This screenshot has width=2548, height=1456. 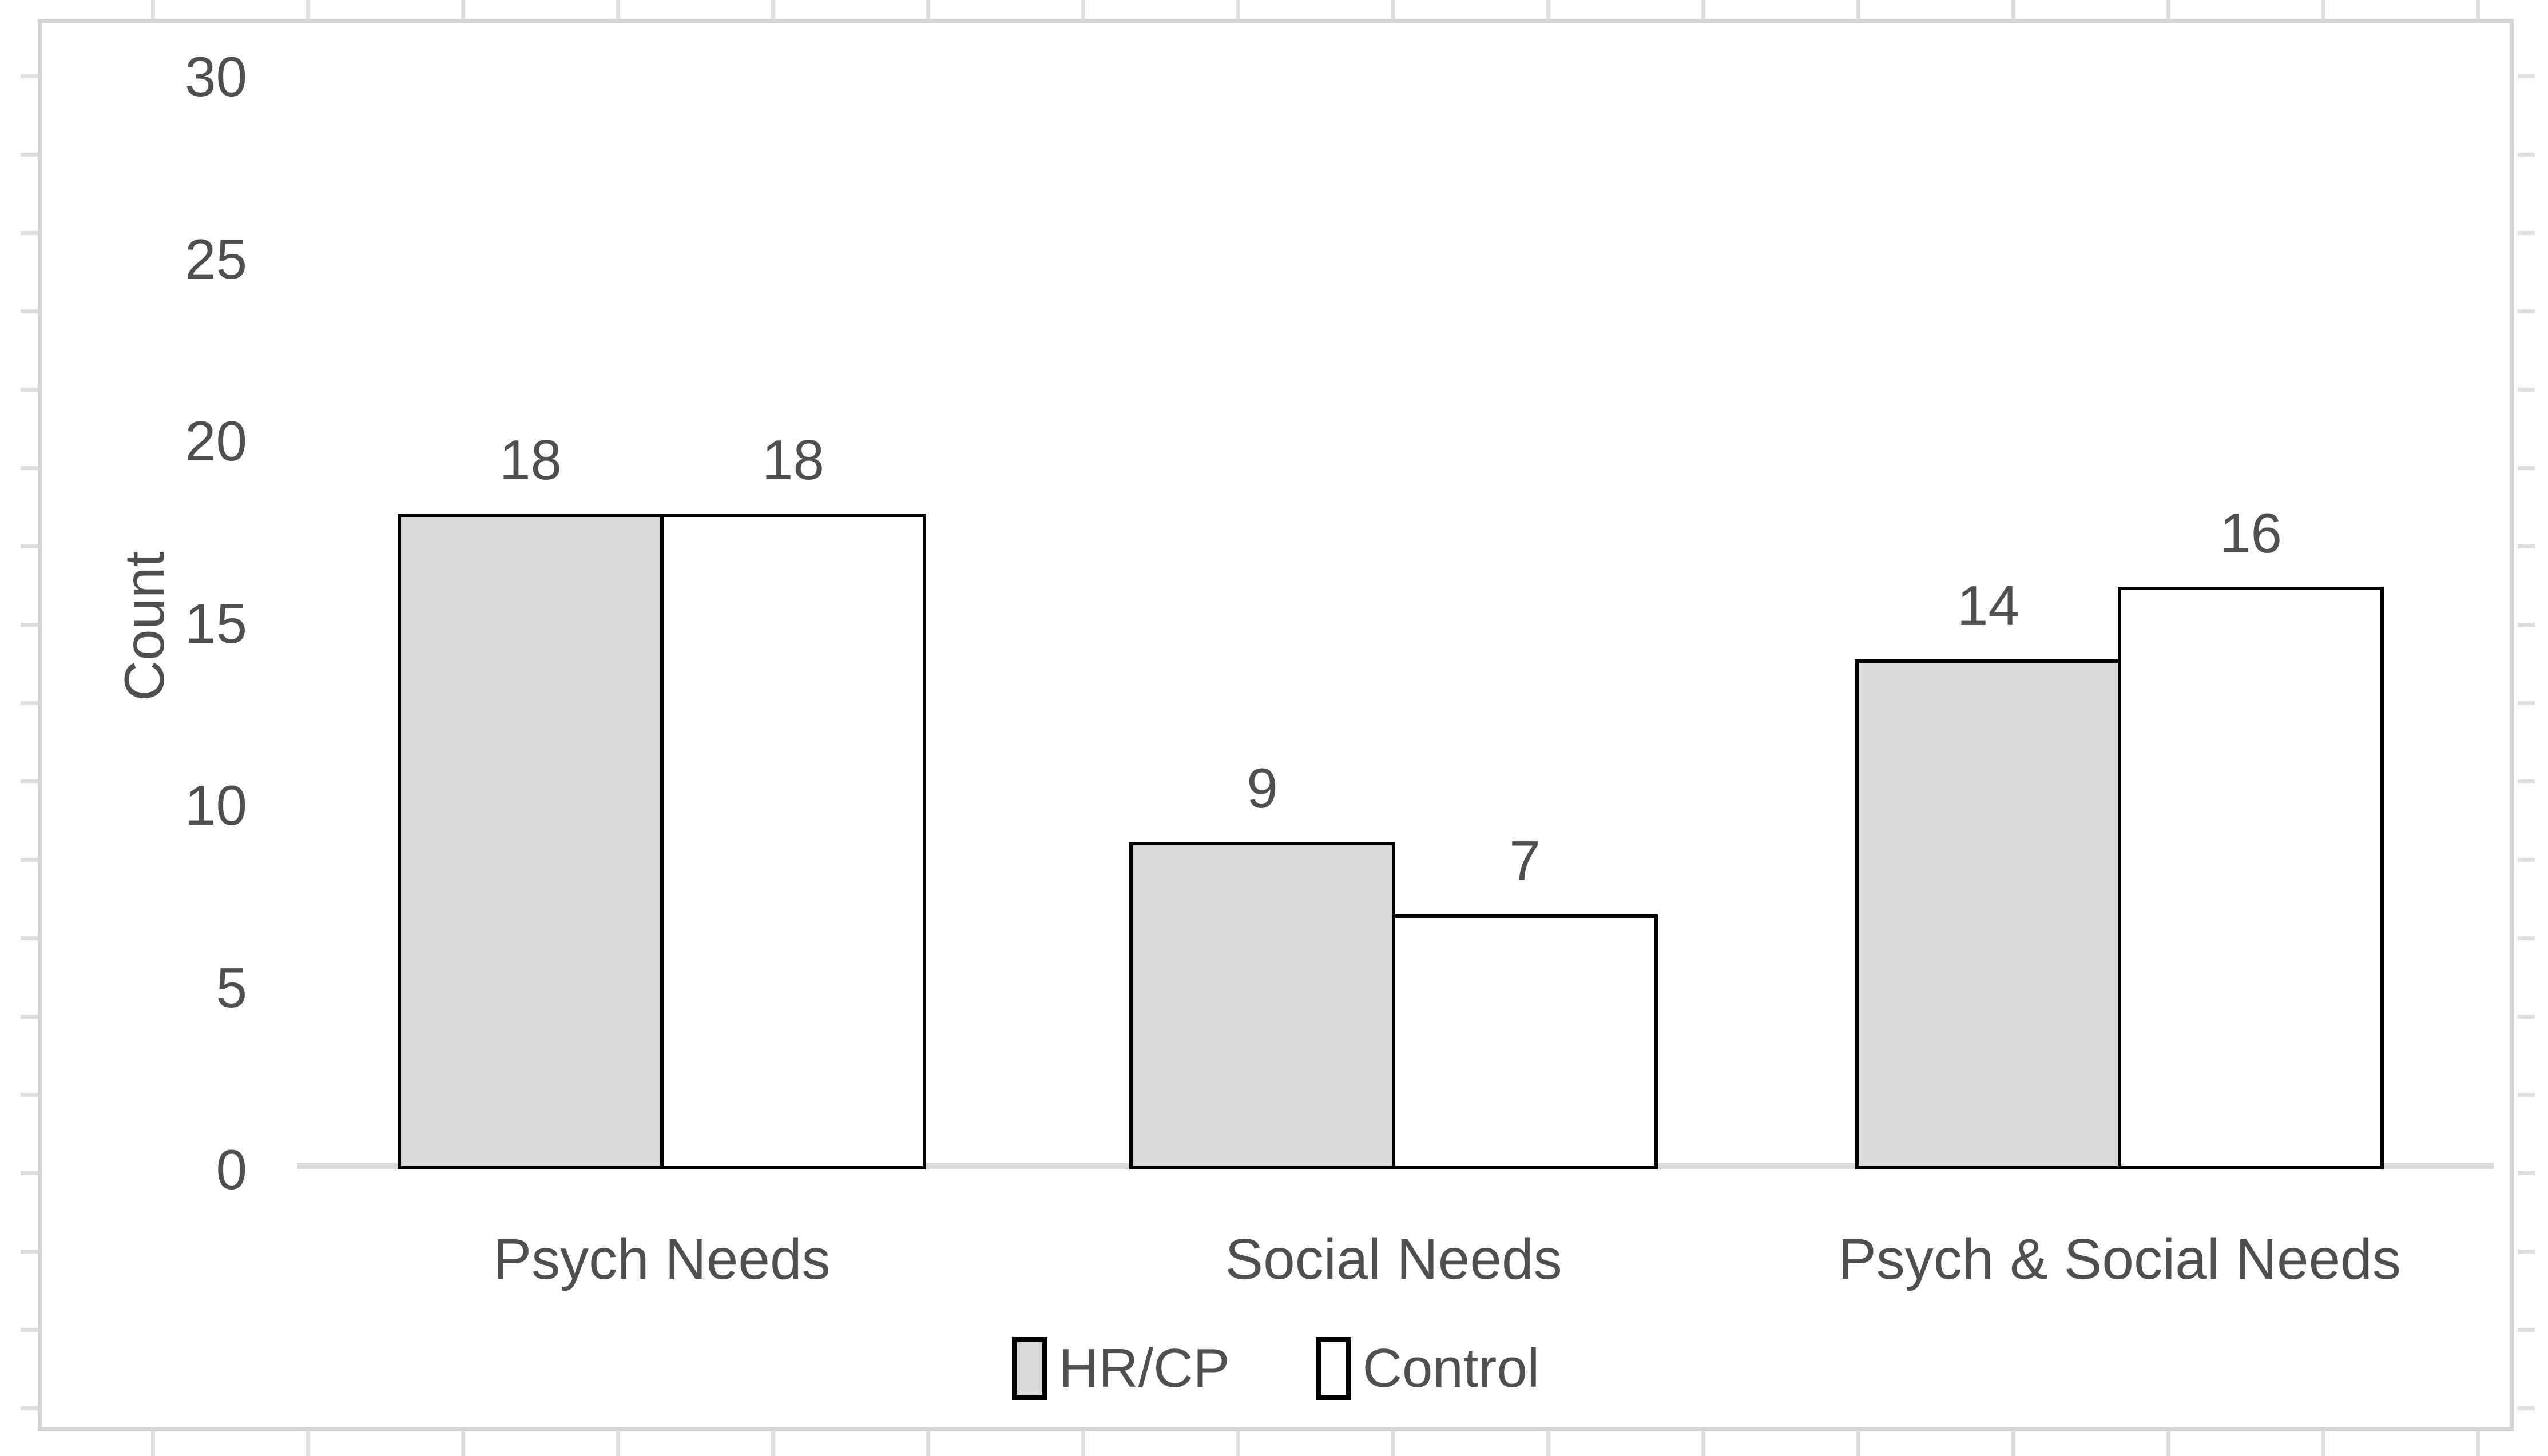 I want to click on y-tick-label: 0, so click(x=231, y=1169).